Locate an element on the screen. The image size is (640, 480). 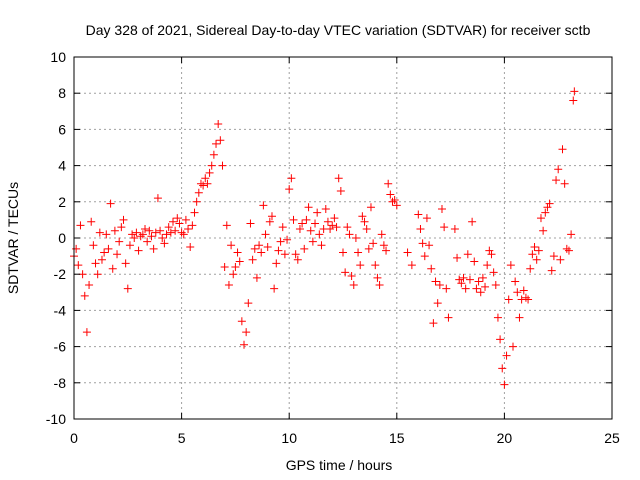
y-tick-label: 10 is located at coordinates (58, 57).